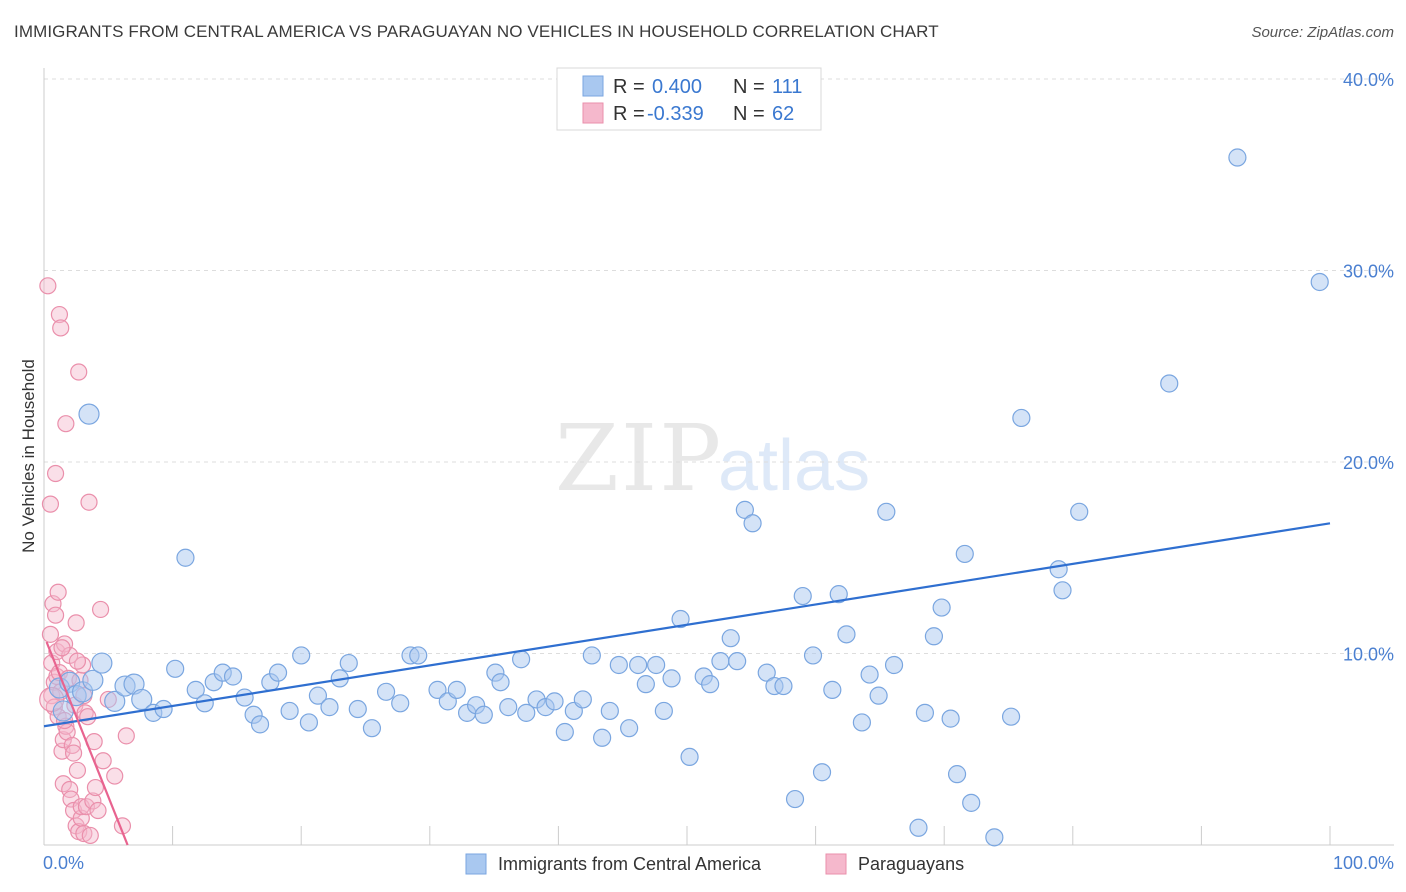 The width and height of the screenshot is (1406, 892). What do you see at coordinates (639, 458) in the screenshot?
I see `watermark-zip: ZIP` at bounding box center [639, 458].